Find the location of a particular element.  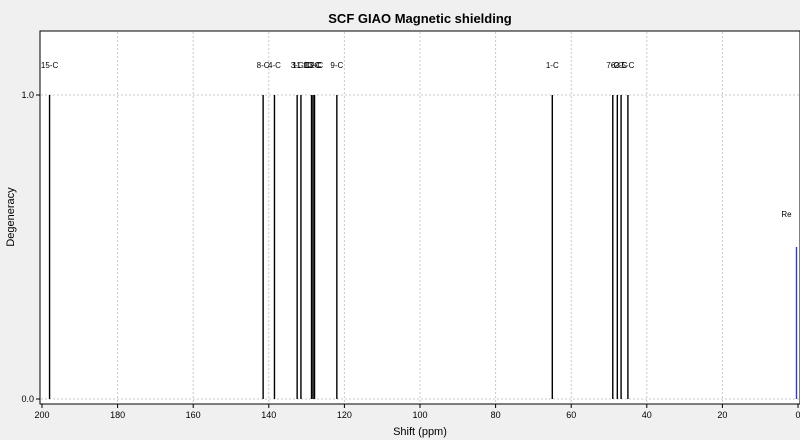

peak-label: 10-C is located at coordinates (312, 65).